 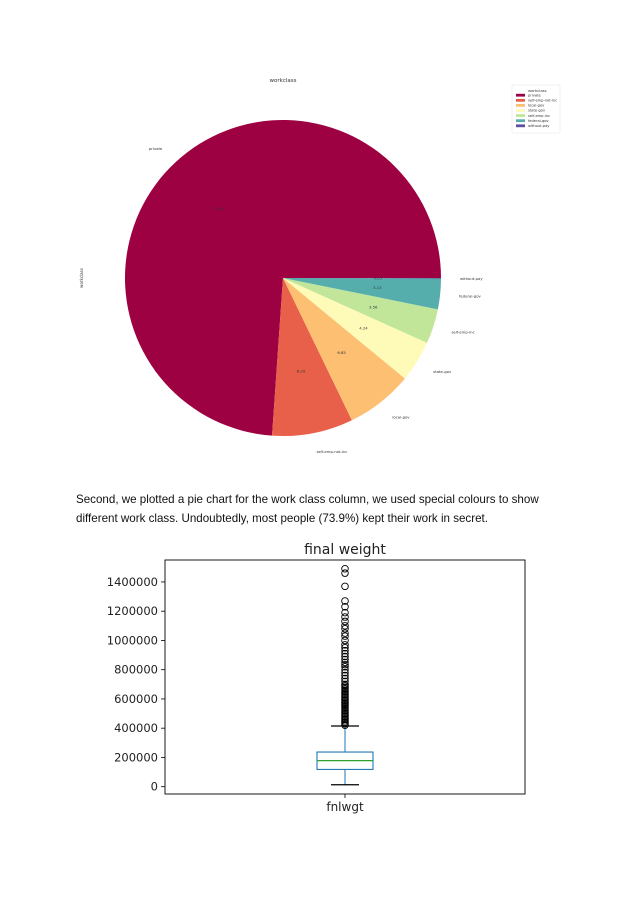 What do you see at coordinates (136, 699) in the screenshot?
I see `y-tick-label: 600000` at bounding box center [136, 699].